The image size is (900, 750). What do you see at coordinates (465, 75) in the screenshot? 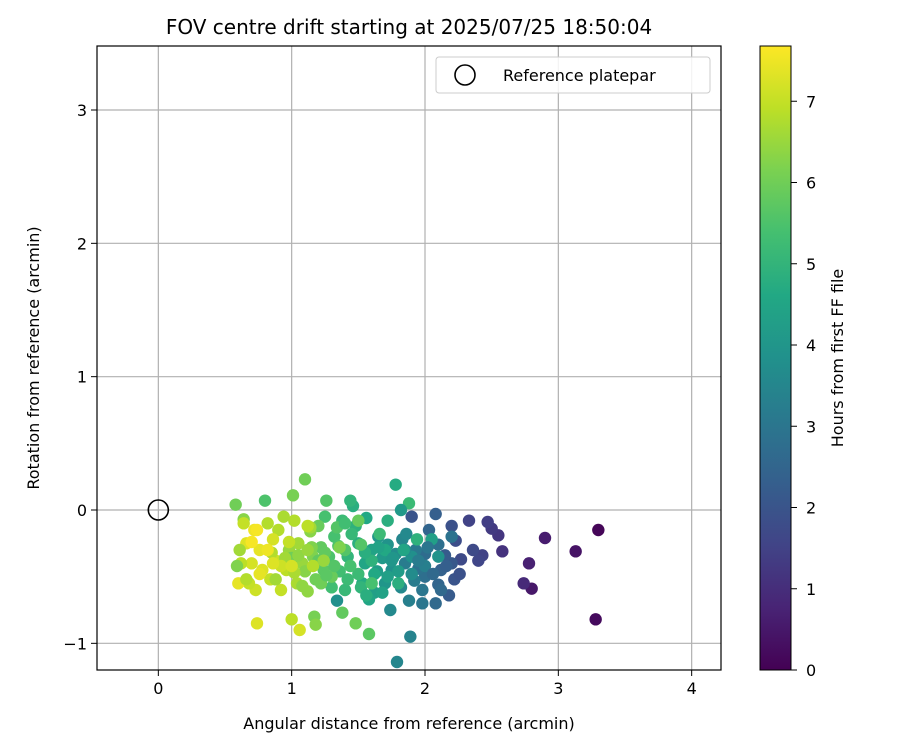
I see `legend-marker` at bounding box center [465, 75].